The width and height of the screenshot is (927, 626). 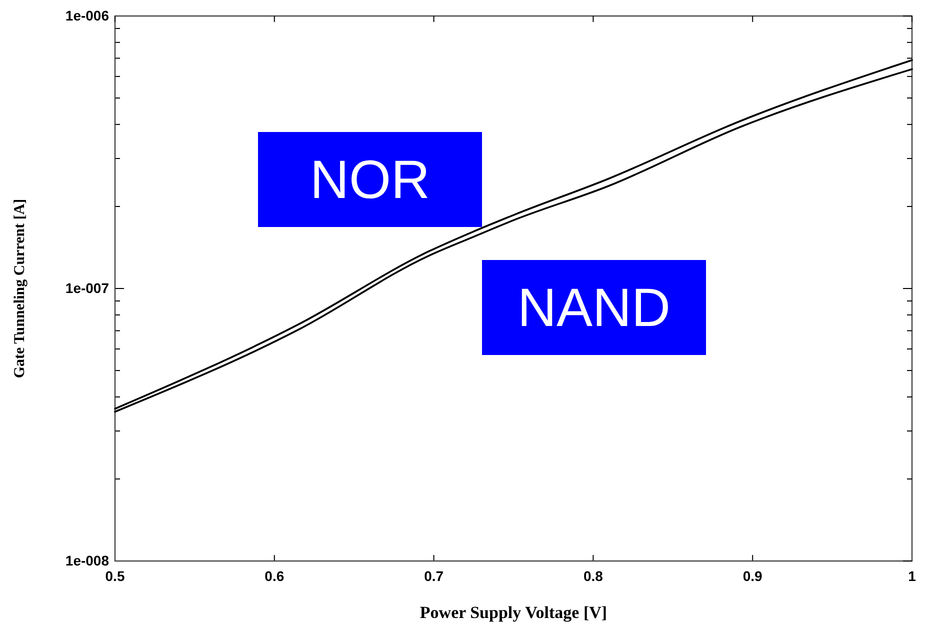 What do you see at coordinates (514, 612) in the screenshot?
I see `x-axis-title: Power Supply Voltage [V]` at bounding box center [514, 612].